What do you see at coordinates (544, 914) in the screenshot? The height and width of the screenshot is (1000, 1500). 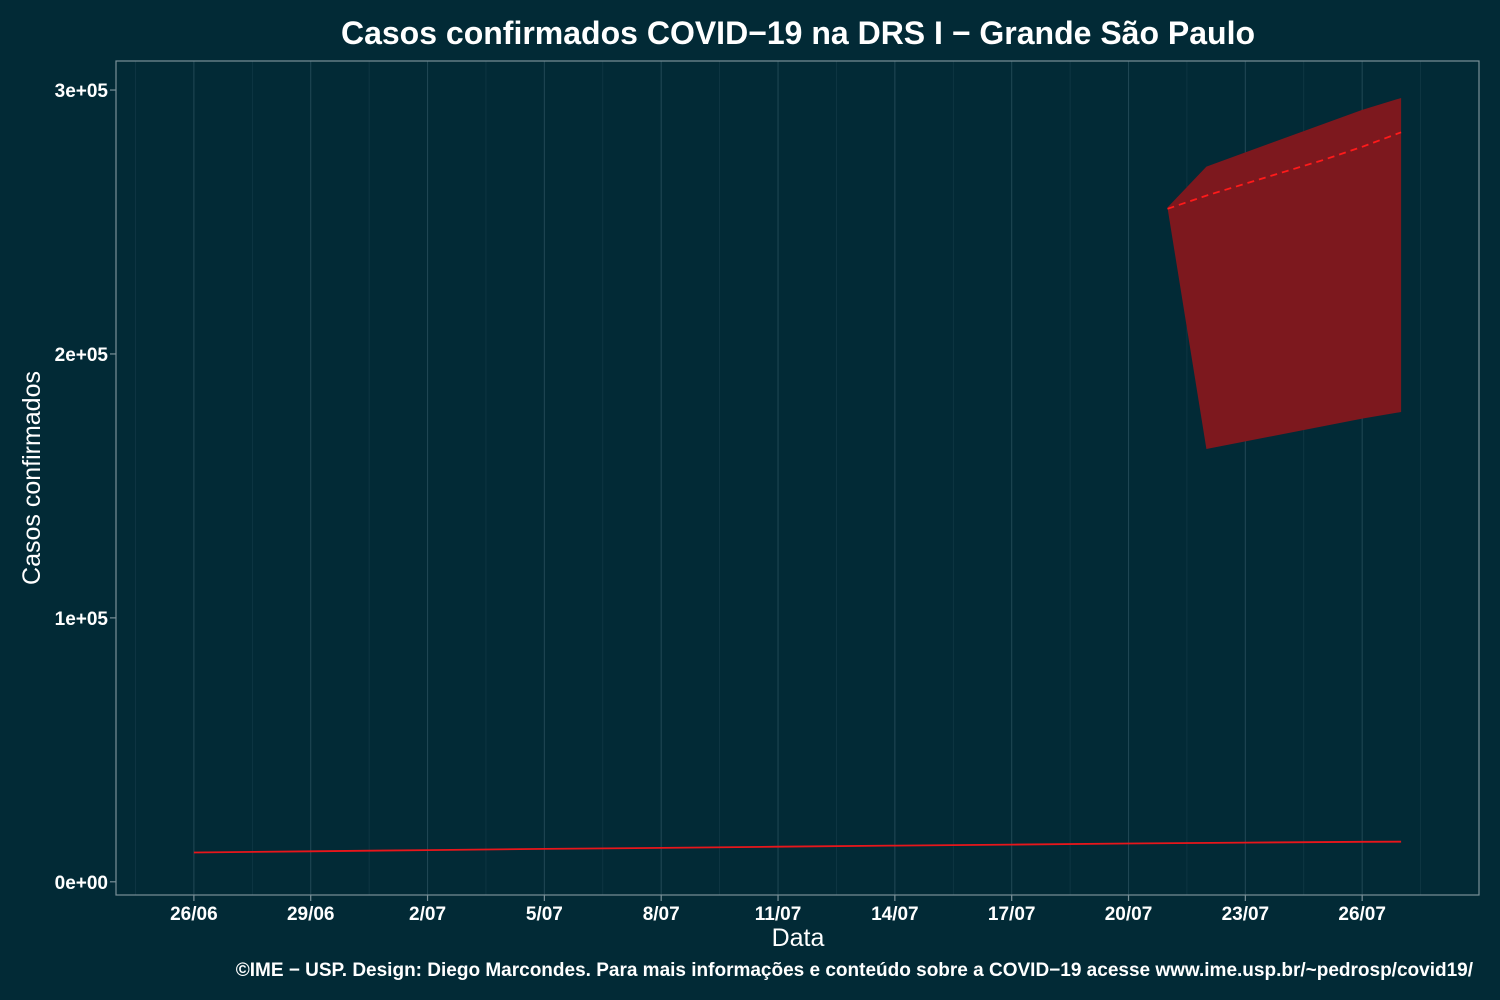 I see `x-tick-label: 5/07` at bounding box center [544, 914].